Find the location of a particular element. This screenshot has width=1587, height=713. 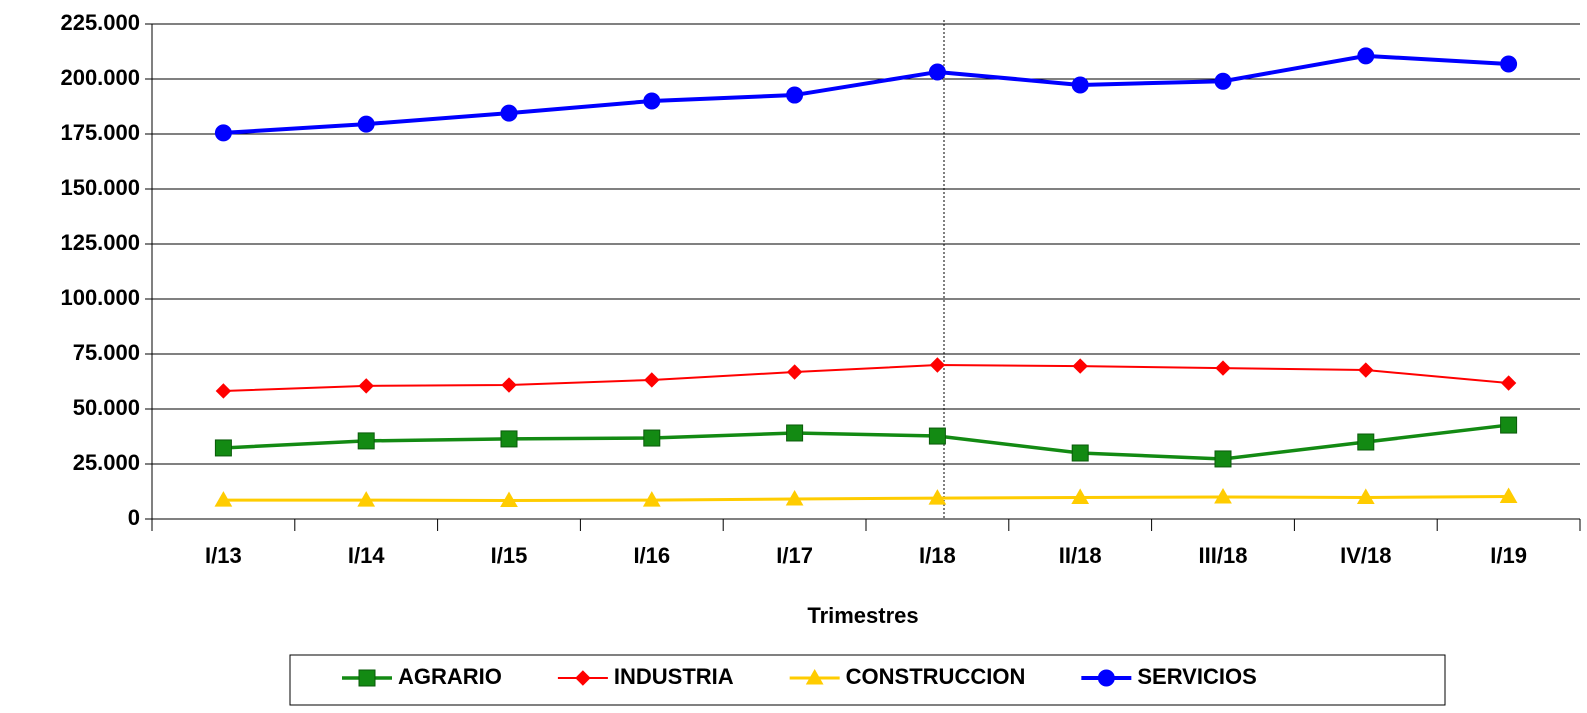

legend-label: CONSTRUCCION is located at coordinates (936, 676).